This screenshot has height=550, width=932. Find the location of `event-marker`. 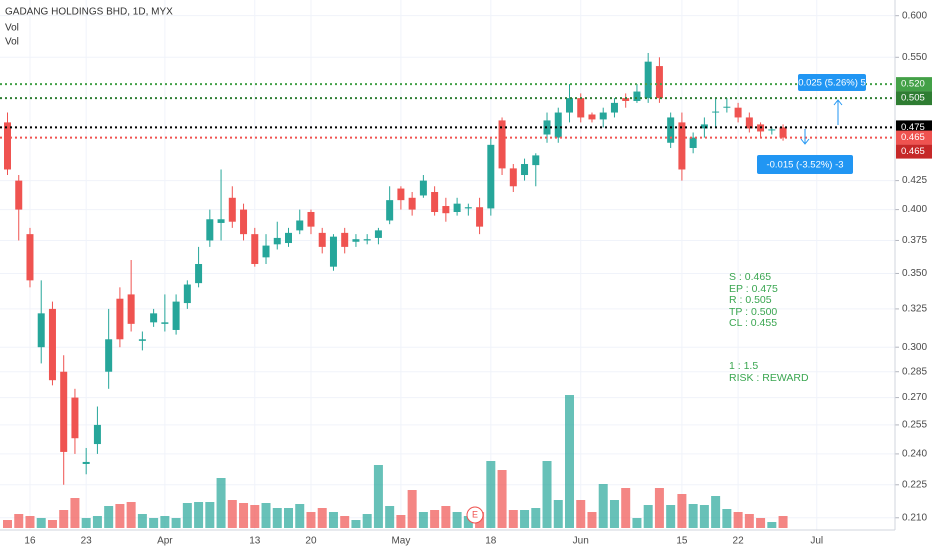

event-marker is located at coordinates (475, 515).